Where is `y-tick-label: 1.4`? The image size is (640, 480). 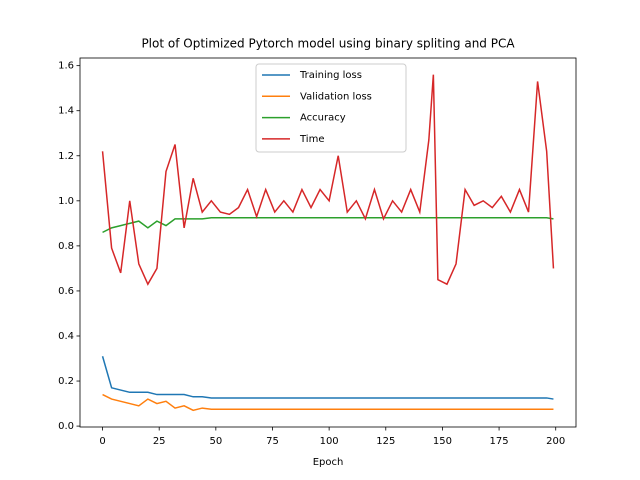
y-tick-label: 1.4 is located at coordinates (66, 111).